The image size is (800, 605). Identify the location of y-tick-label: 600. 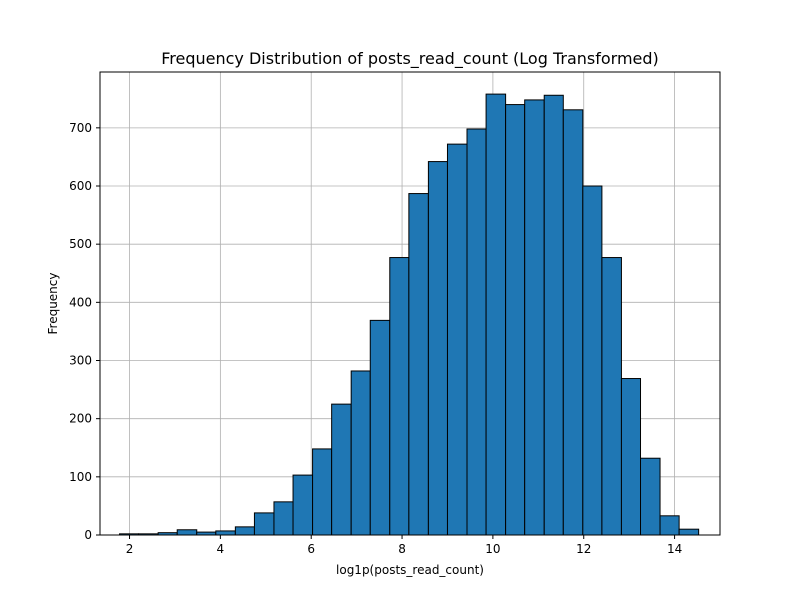
(80, 186).